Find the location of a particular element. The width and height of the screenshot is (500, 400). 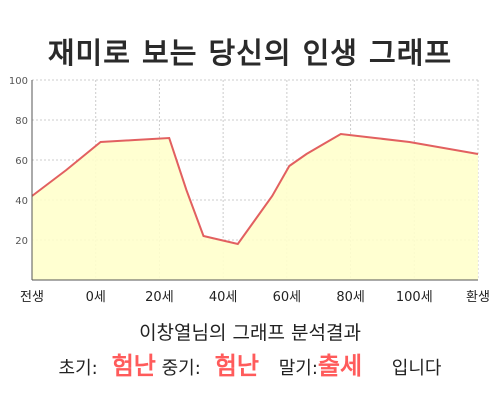

y-tick-label: 20 is located at coordinates (21, 241).